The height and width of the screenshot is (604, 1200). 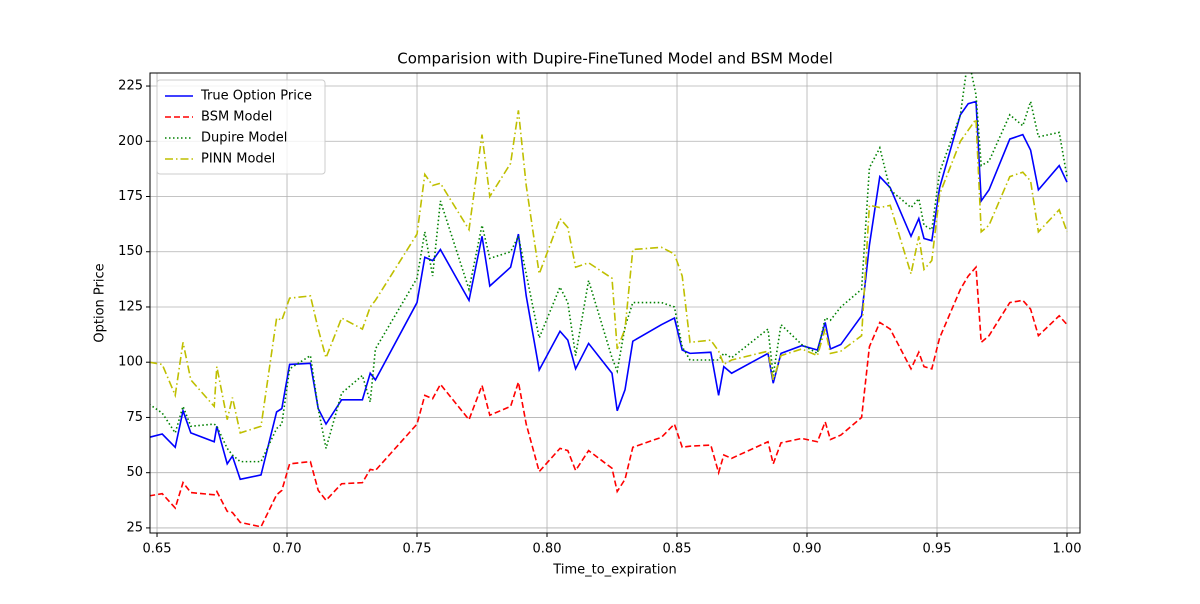 What do you see at coordinates (807, 549) in the screenshot?
I see `x-tick-label: 0.90` at bounding box center [807, 549].